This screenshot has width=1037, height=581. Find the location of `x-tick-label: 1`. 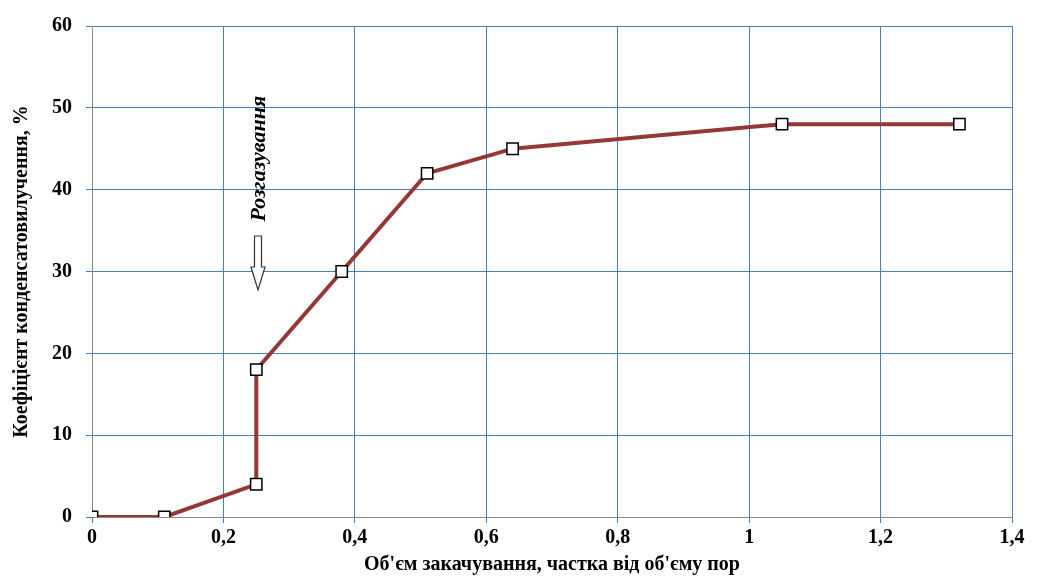

x-tick-label: 1 is located at coordinates (749, 536).